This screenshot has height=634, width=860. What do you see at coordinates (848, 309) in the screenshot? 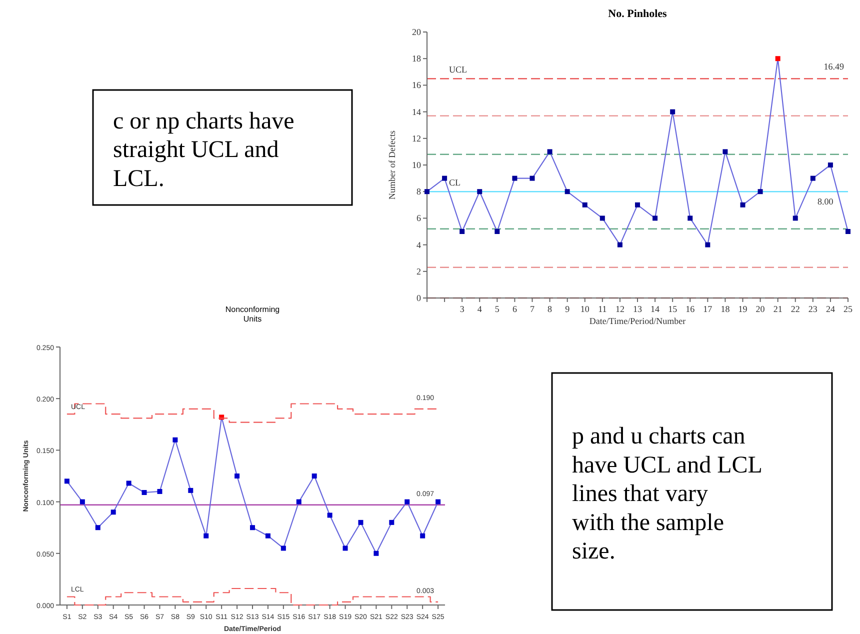
I see `x-tick-label: 25` at bounding box center [848, 309].